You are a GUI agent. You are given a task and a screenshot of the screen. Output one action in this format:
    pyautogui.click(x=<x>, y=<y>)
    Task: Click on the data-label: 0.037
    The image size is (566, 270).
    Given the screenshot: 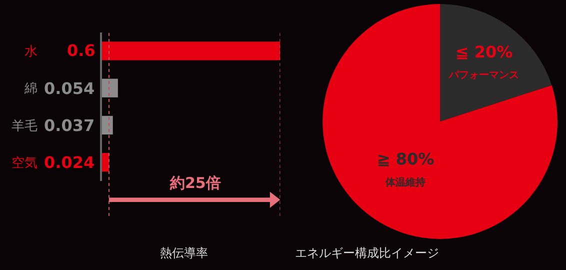 What is the action you would take?
    pyautogui.click(x=69, y=125)
    